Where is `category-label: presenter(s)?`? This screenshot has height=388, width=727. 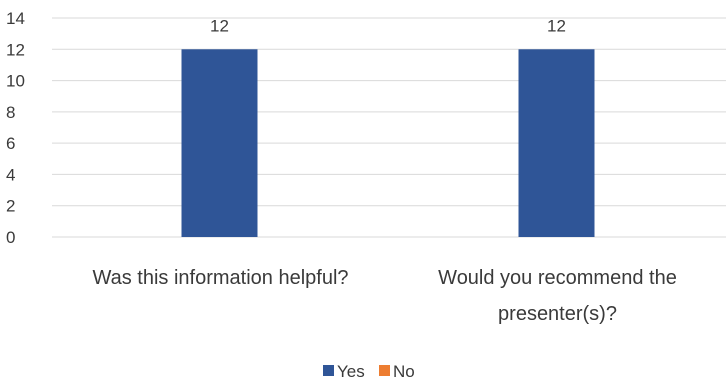
category-label: presenter(s)? is located at coordinates (557, 314).